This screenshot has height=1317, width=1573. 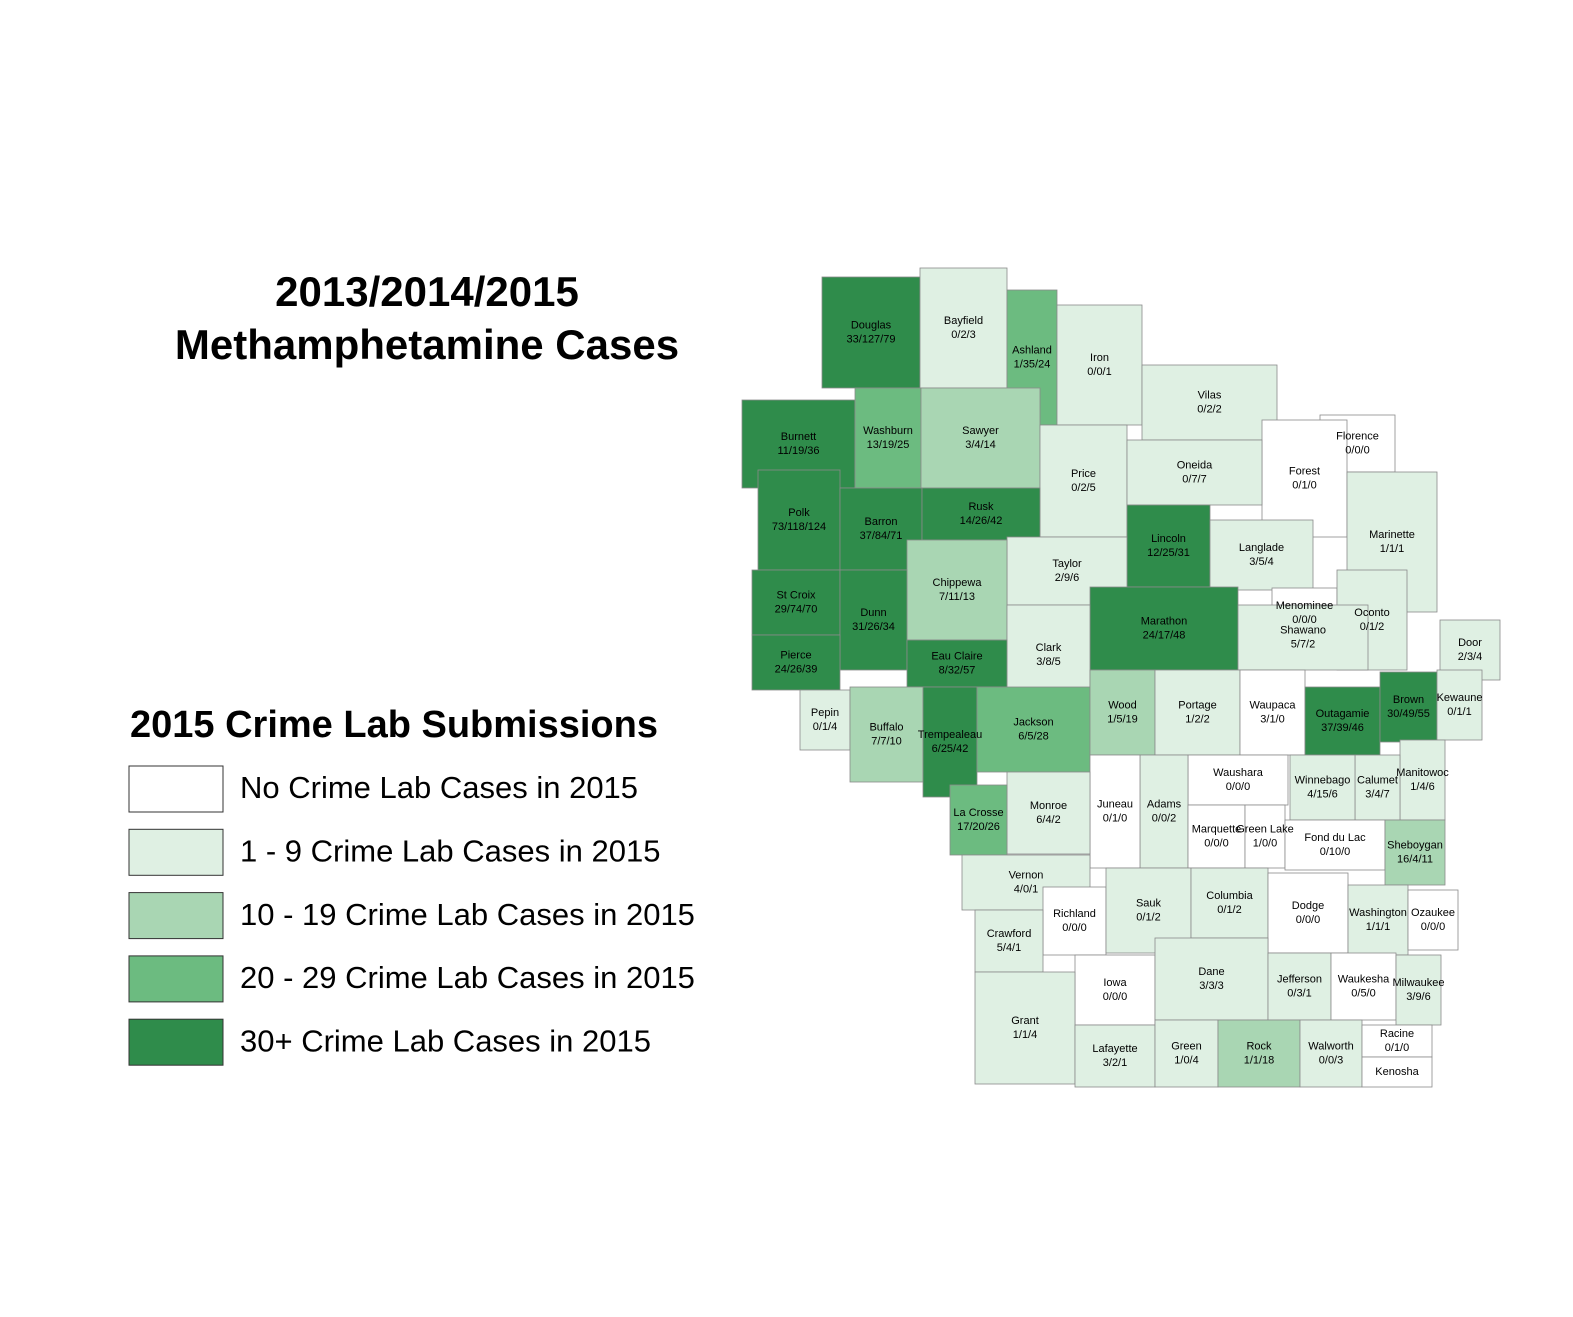 What do you see at coordinates (873, 613) in the screenshot?
I see `county-name: Dunn` at bounding box center [873, 613].